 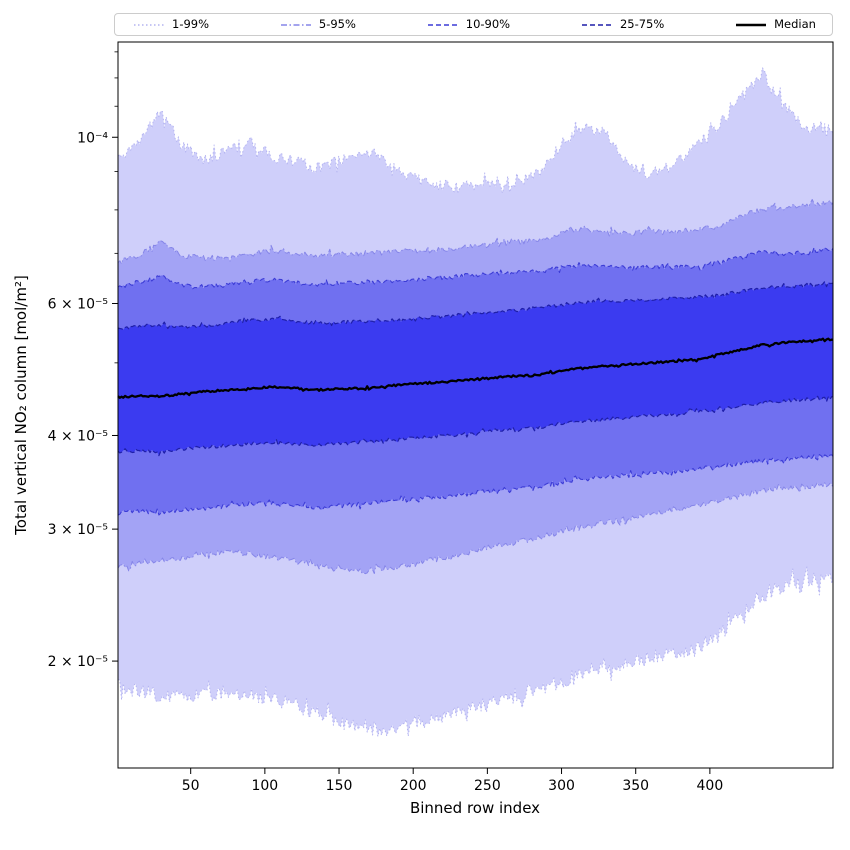 What do you see at coordinates (710, 786) in the screenshot?
I see `x-tick-label: 400` at bounding box center [710, 786].